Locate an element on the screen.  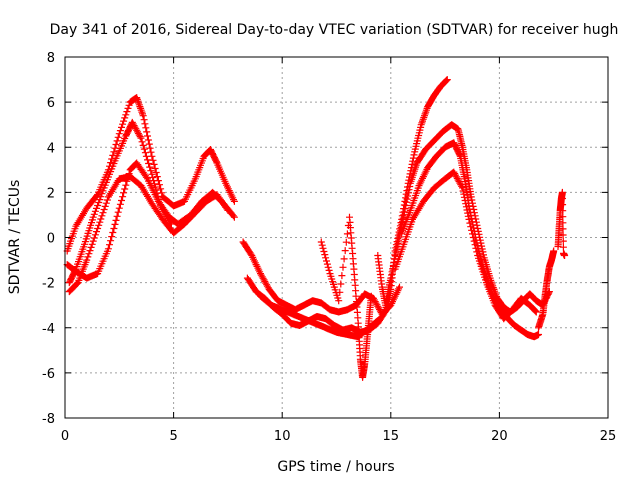
y-tick-label: 0 is located at coordinates (51, 239).